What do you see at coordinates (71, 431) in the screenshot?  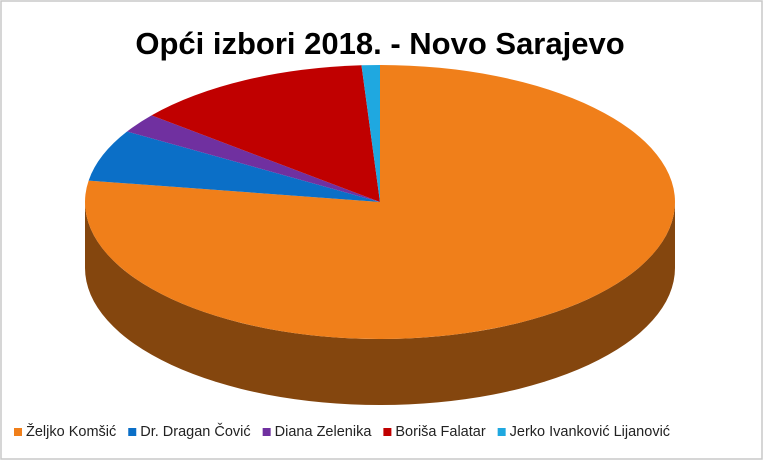 I see `legend-label: Željko Komšić` at bounding box center [71, 431].